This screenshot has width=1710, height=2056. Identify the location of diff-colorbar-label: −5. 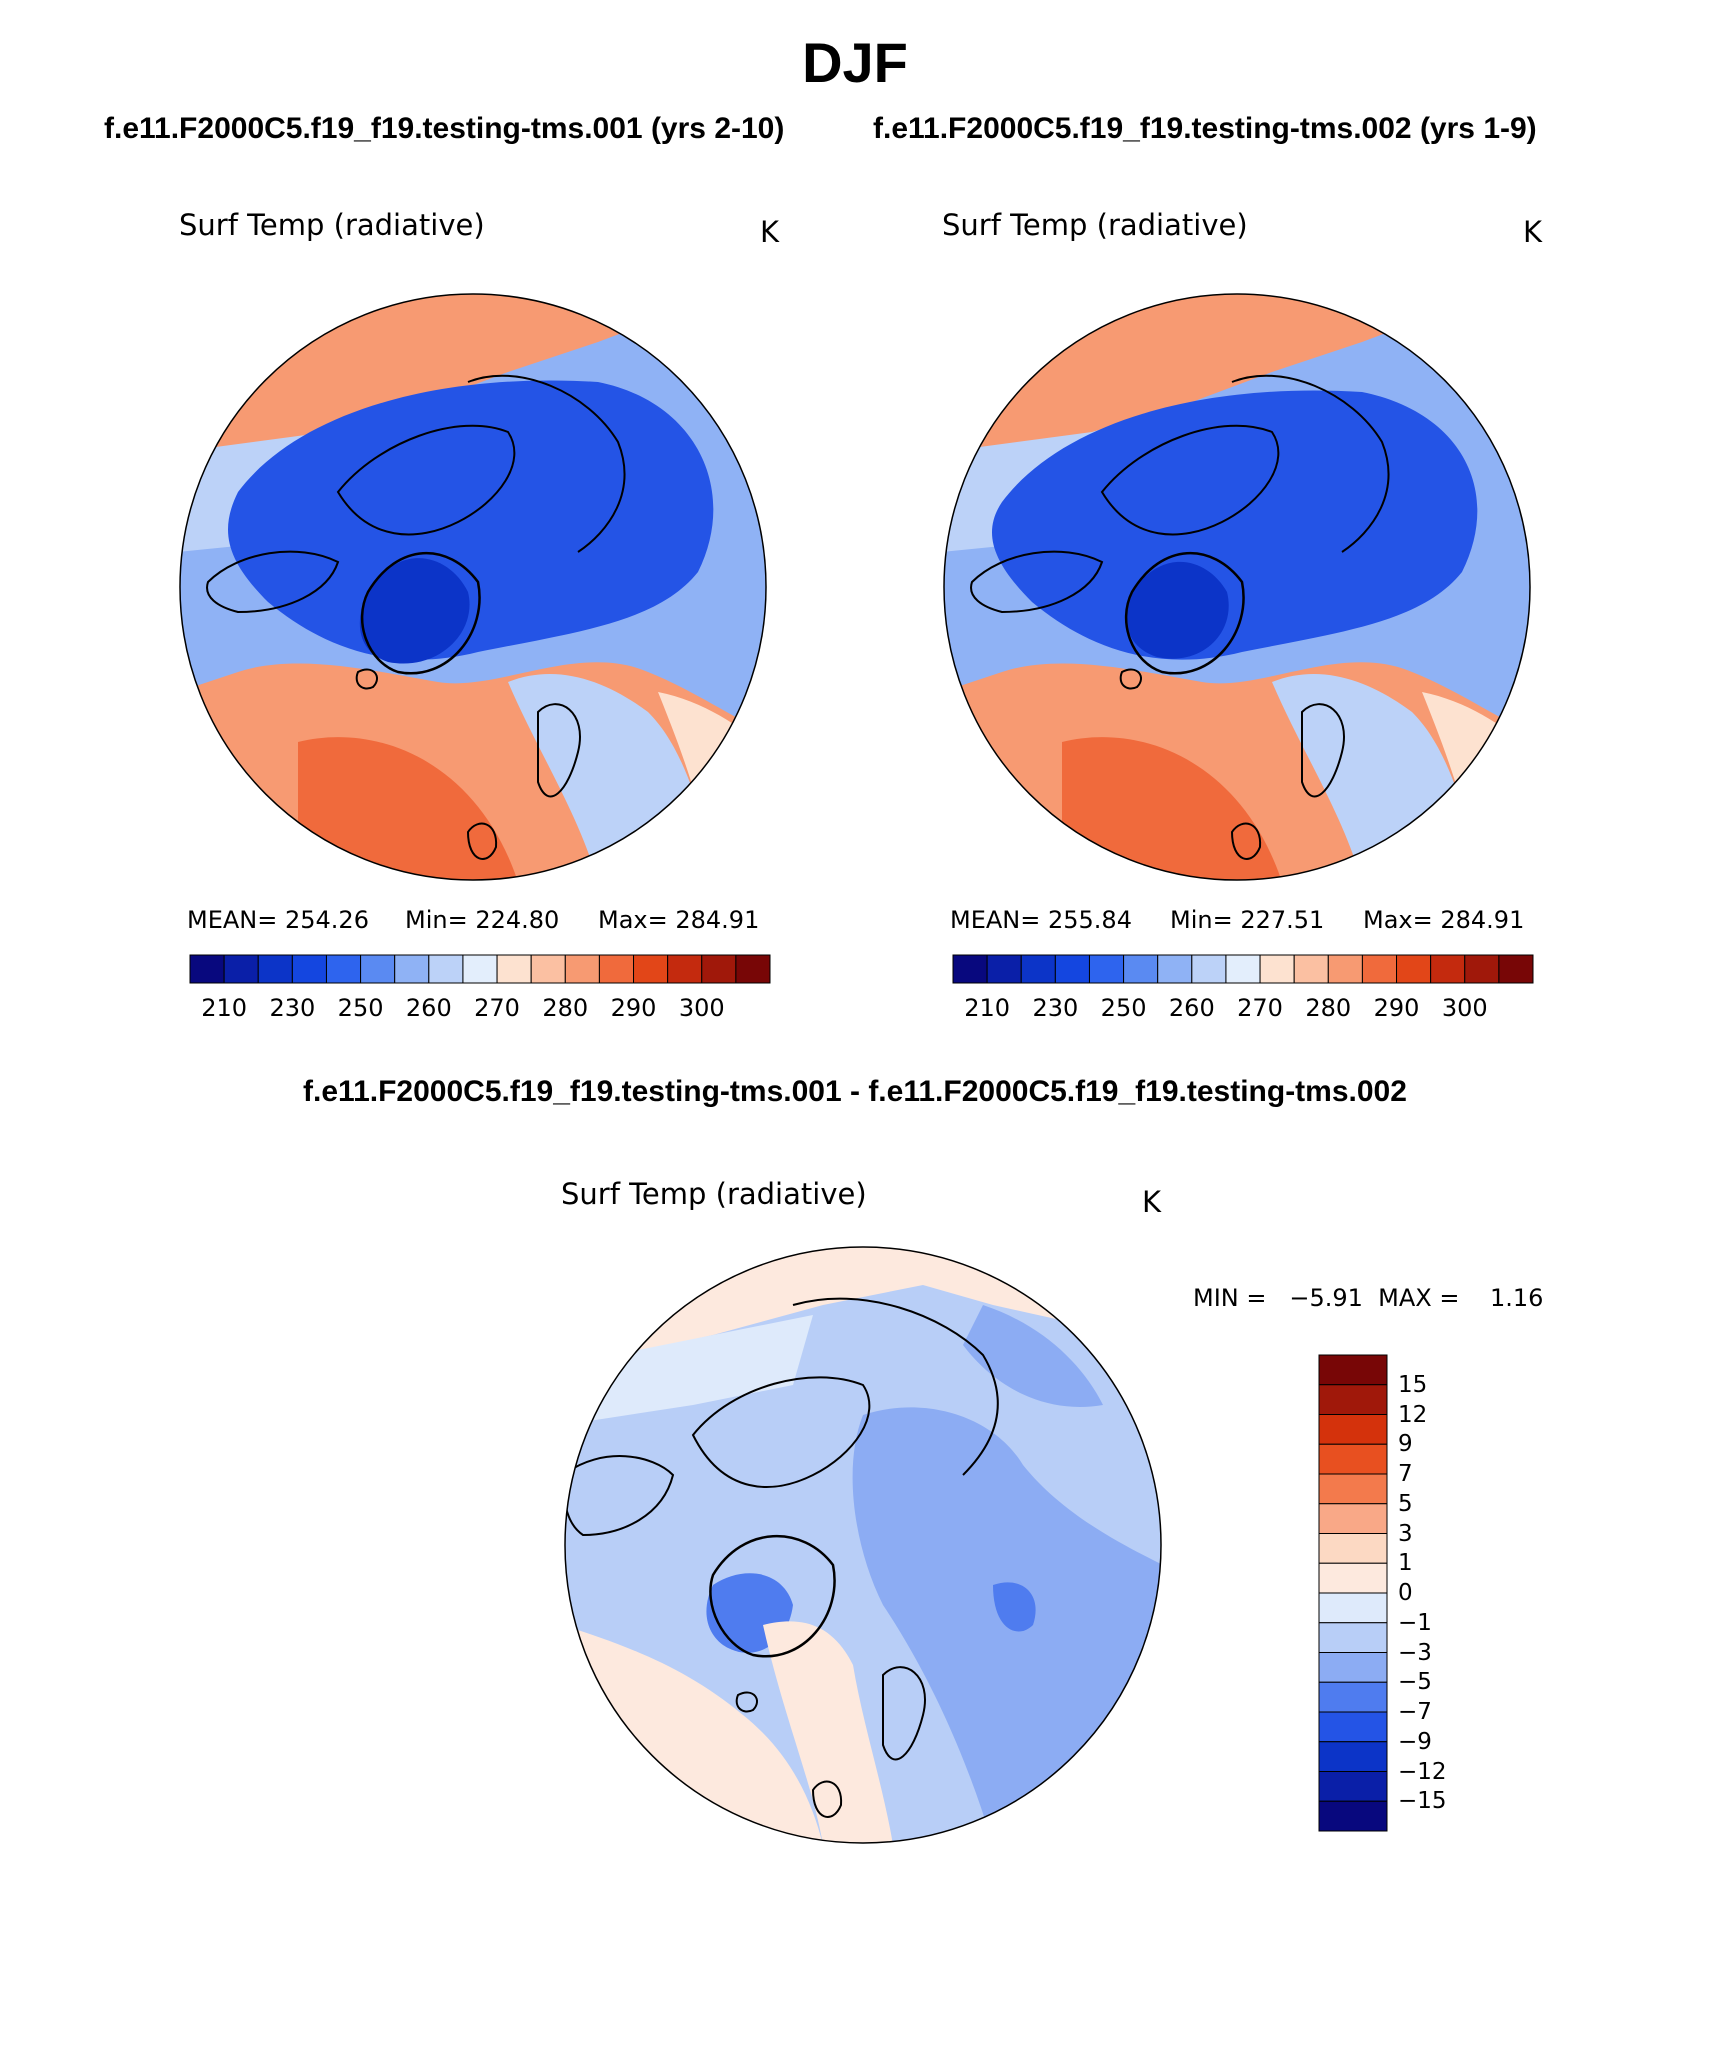
(1415, 1682).